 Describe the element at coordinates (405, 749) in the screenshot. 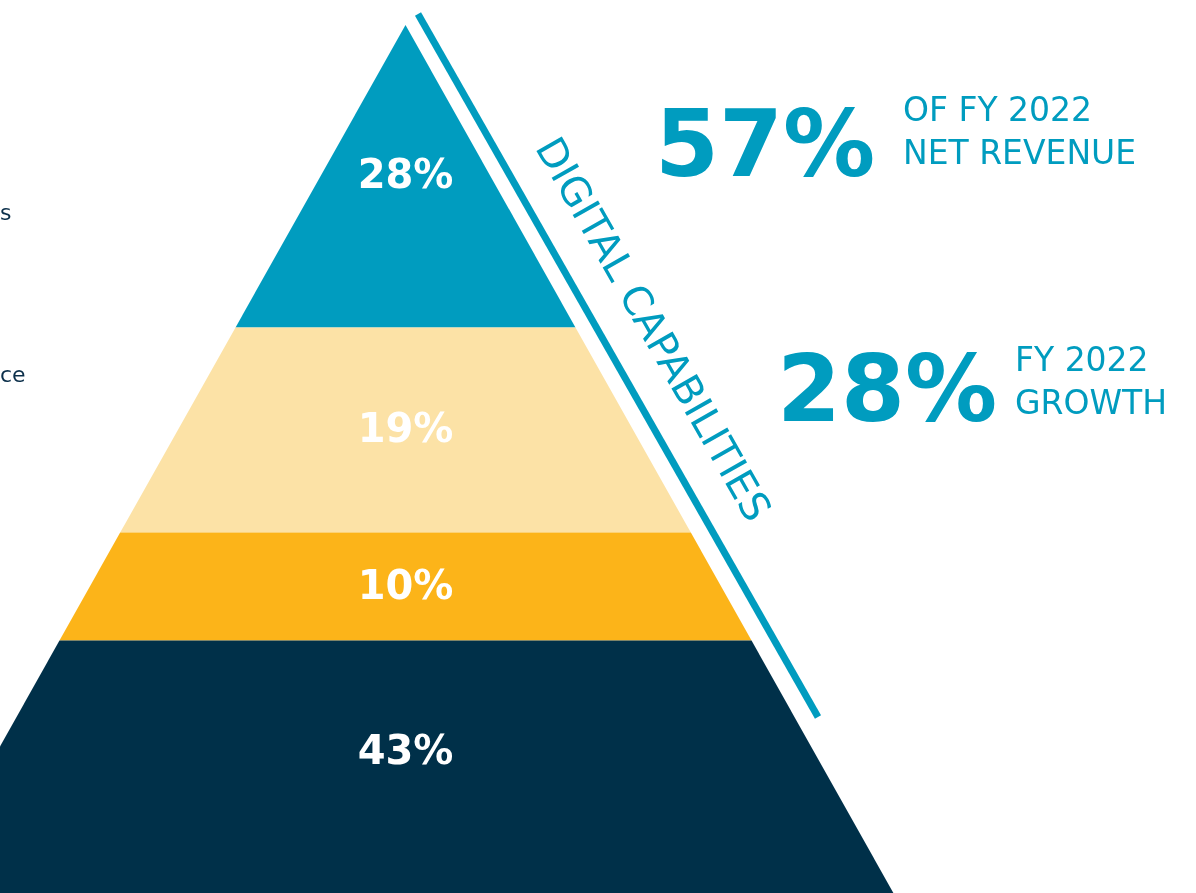

I see `data-label: 43%` at that location.